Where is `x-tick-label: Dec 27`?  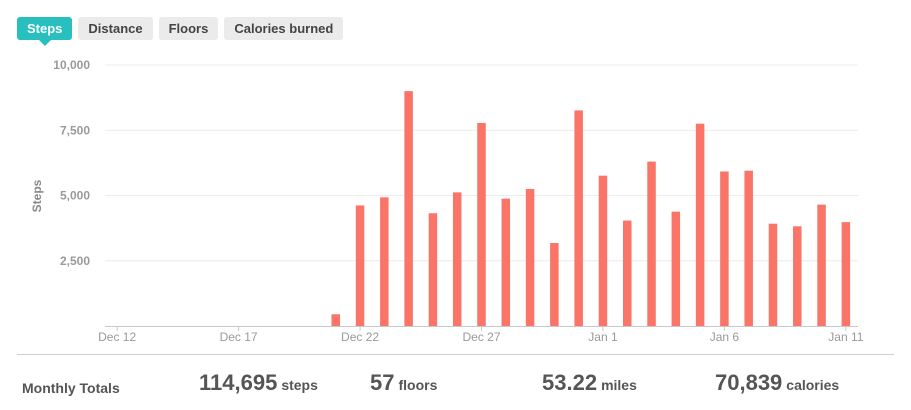 x-tick-label: Dec 27 is located at coordinates (481, 337).